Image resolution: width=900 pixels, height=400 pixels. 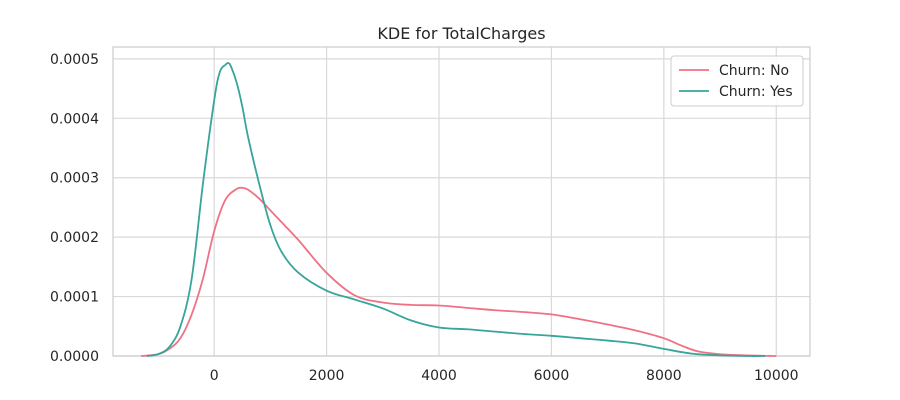 I want to click on legend: Churn: No Churn: Yes, so click(x=737, y=81).